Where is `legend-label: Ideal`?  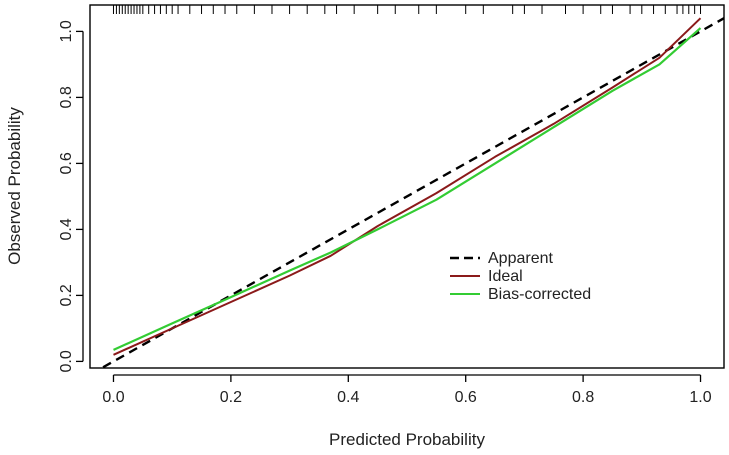
legend-label: Ideal is located at coordinates (505, 276).